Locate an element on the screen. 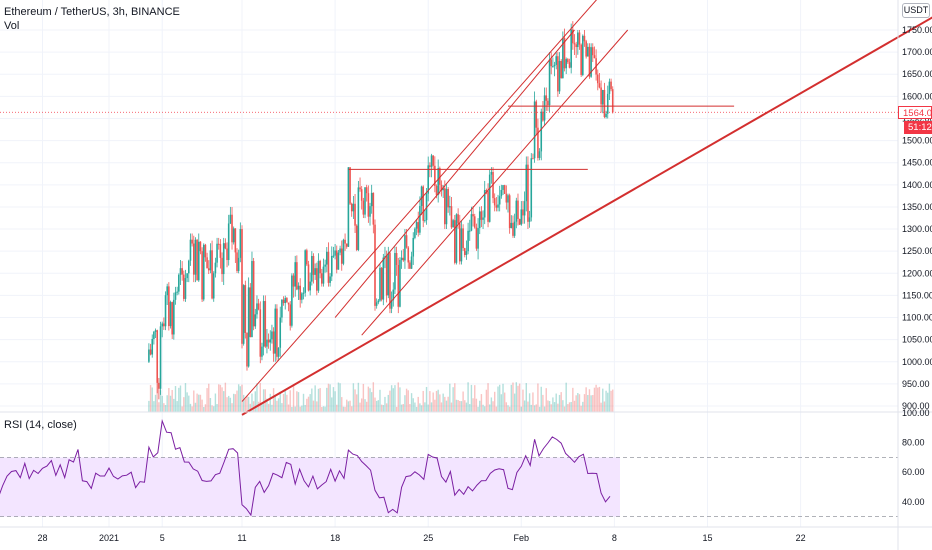 The height and width of the screenshot is (550, 932). rsi-line is located at coordinates (305, 468).